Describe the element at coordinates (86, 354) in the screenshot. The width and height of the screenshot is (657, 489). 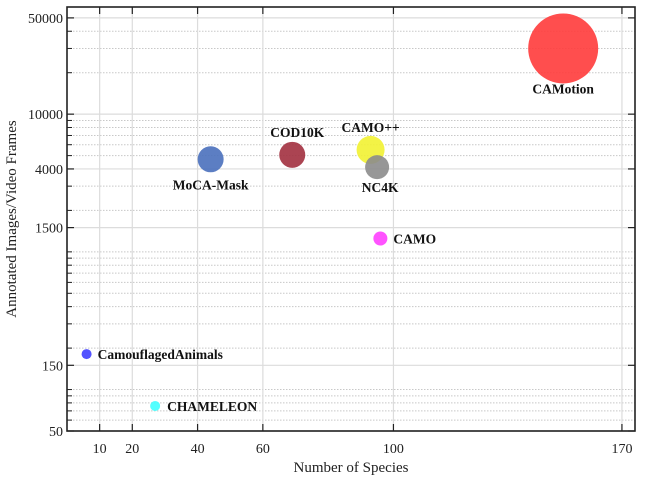
I see `point-camouflagedanimals` at that location.